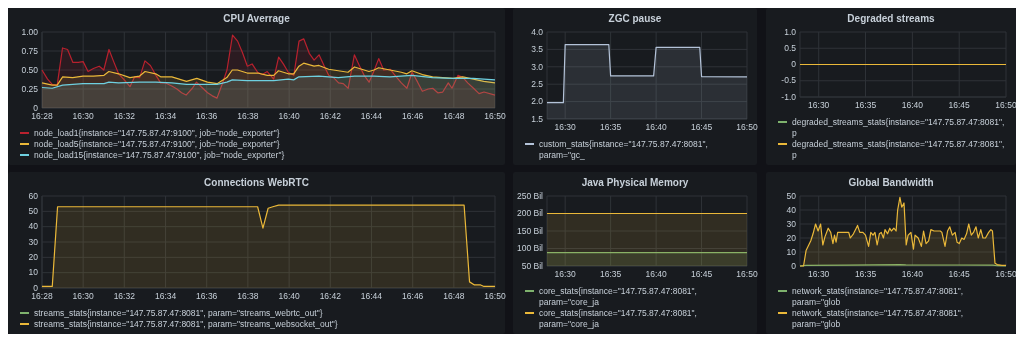 This screenshot has width=1024, height=342. Describe the element at coordinates (30, 69) in the screenshot. I see `y-tick-label: 0.50` at that location.